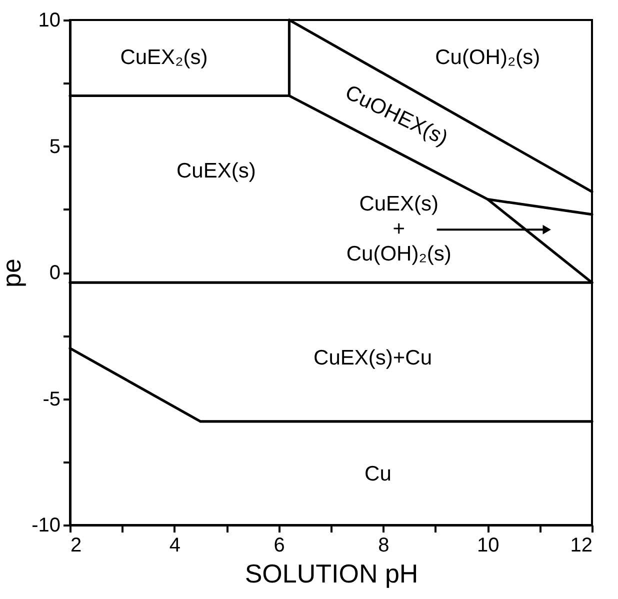  What do you see at coordinates (174, 545) in the screenshot?
I see `x-tick-label: 4` at bounding box center [174, 545].